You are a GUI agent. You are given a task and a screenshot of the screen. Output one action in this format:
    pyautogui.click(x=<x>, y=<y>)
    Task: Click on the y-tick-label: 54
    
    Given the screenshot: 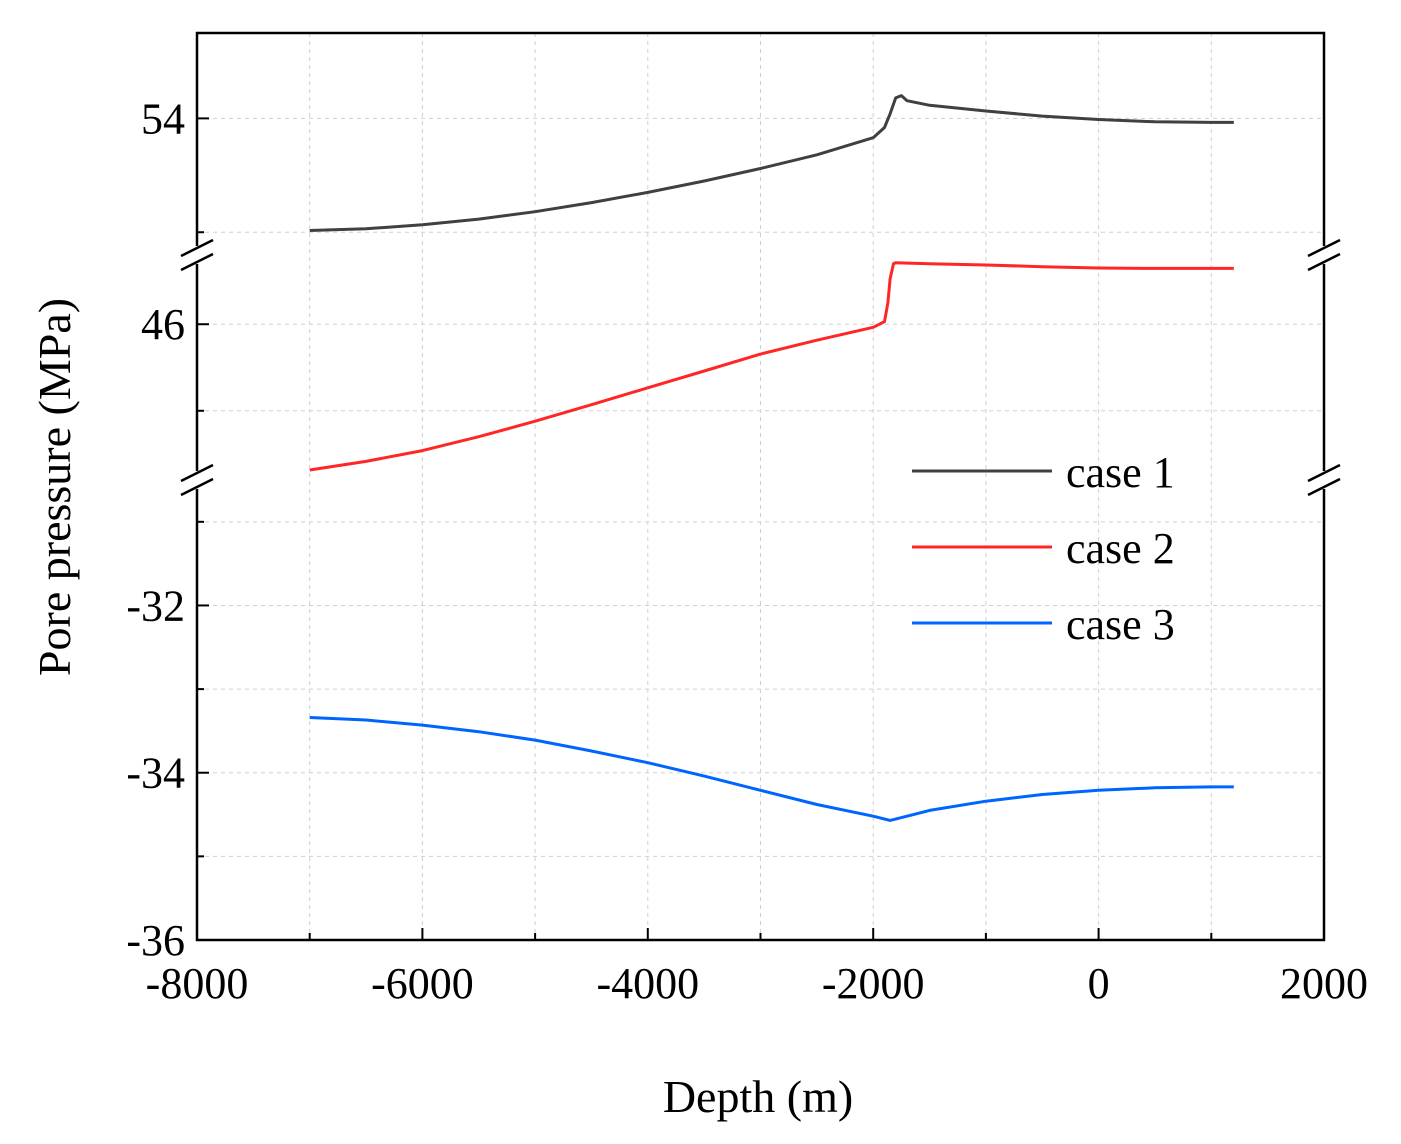 What is the action you would take?
    pyautogui.click(x=163, y=118)
    